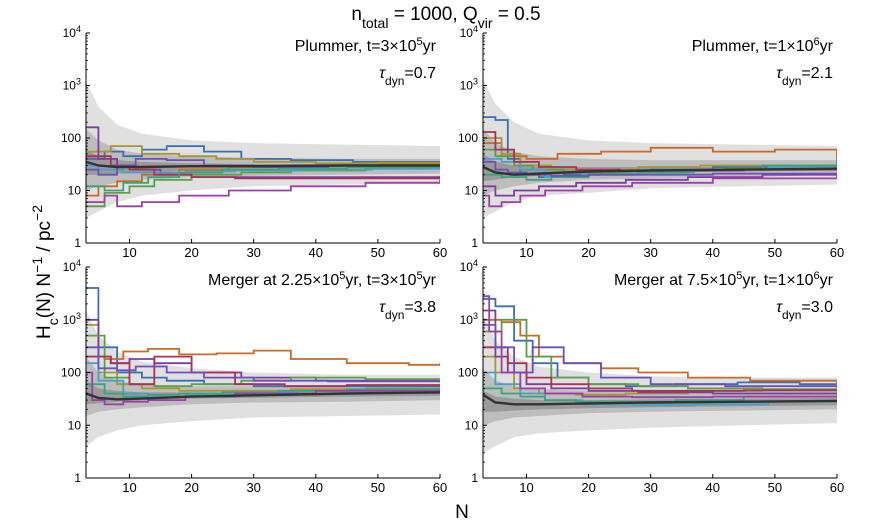 Image resolution: width=872 pixels, height=524 pixels. Describe the element at coordinates (407, 310) in the screenshot. I see `tau-label: τdyn=3.8` at that location.